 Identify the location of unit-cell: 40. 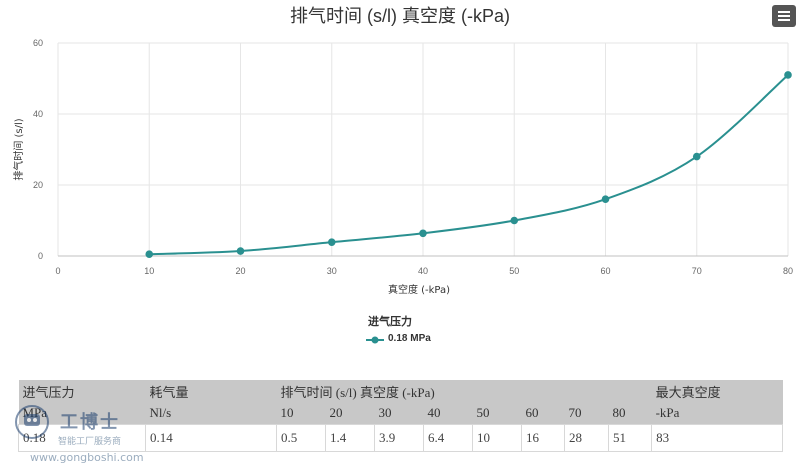
(448, 413).